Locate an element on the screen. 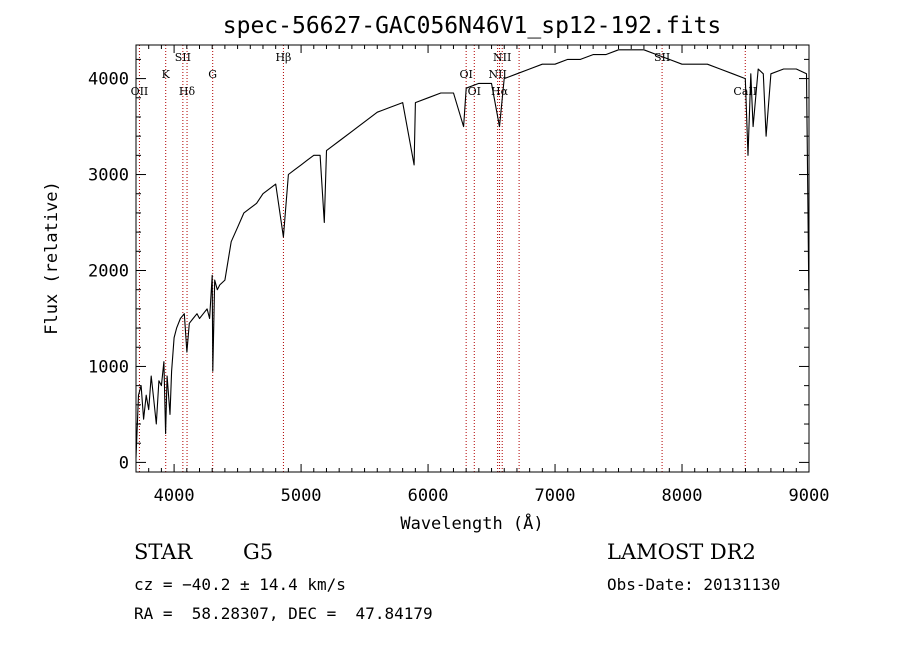 The image size is (900, 649). spectral-line-label: Hδ is located at coordinates (187, 91).